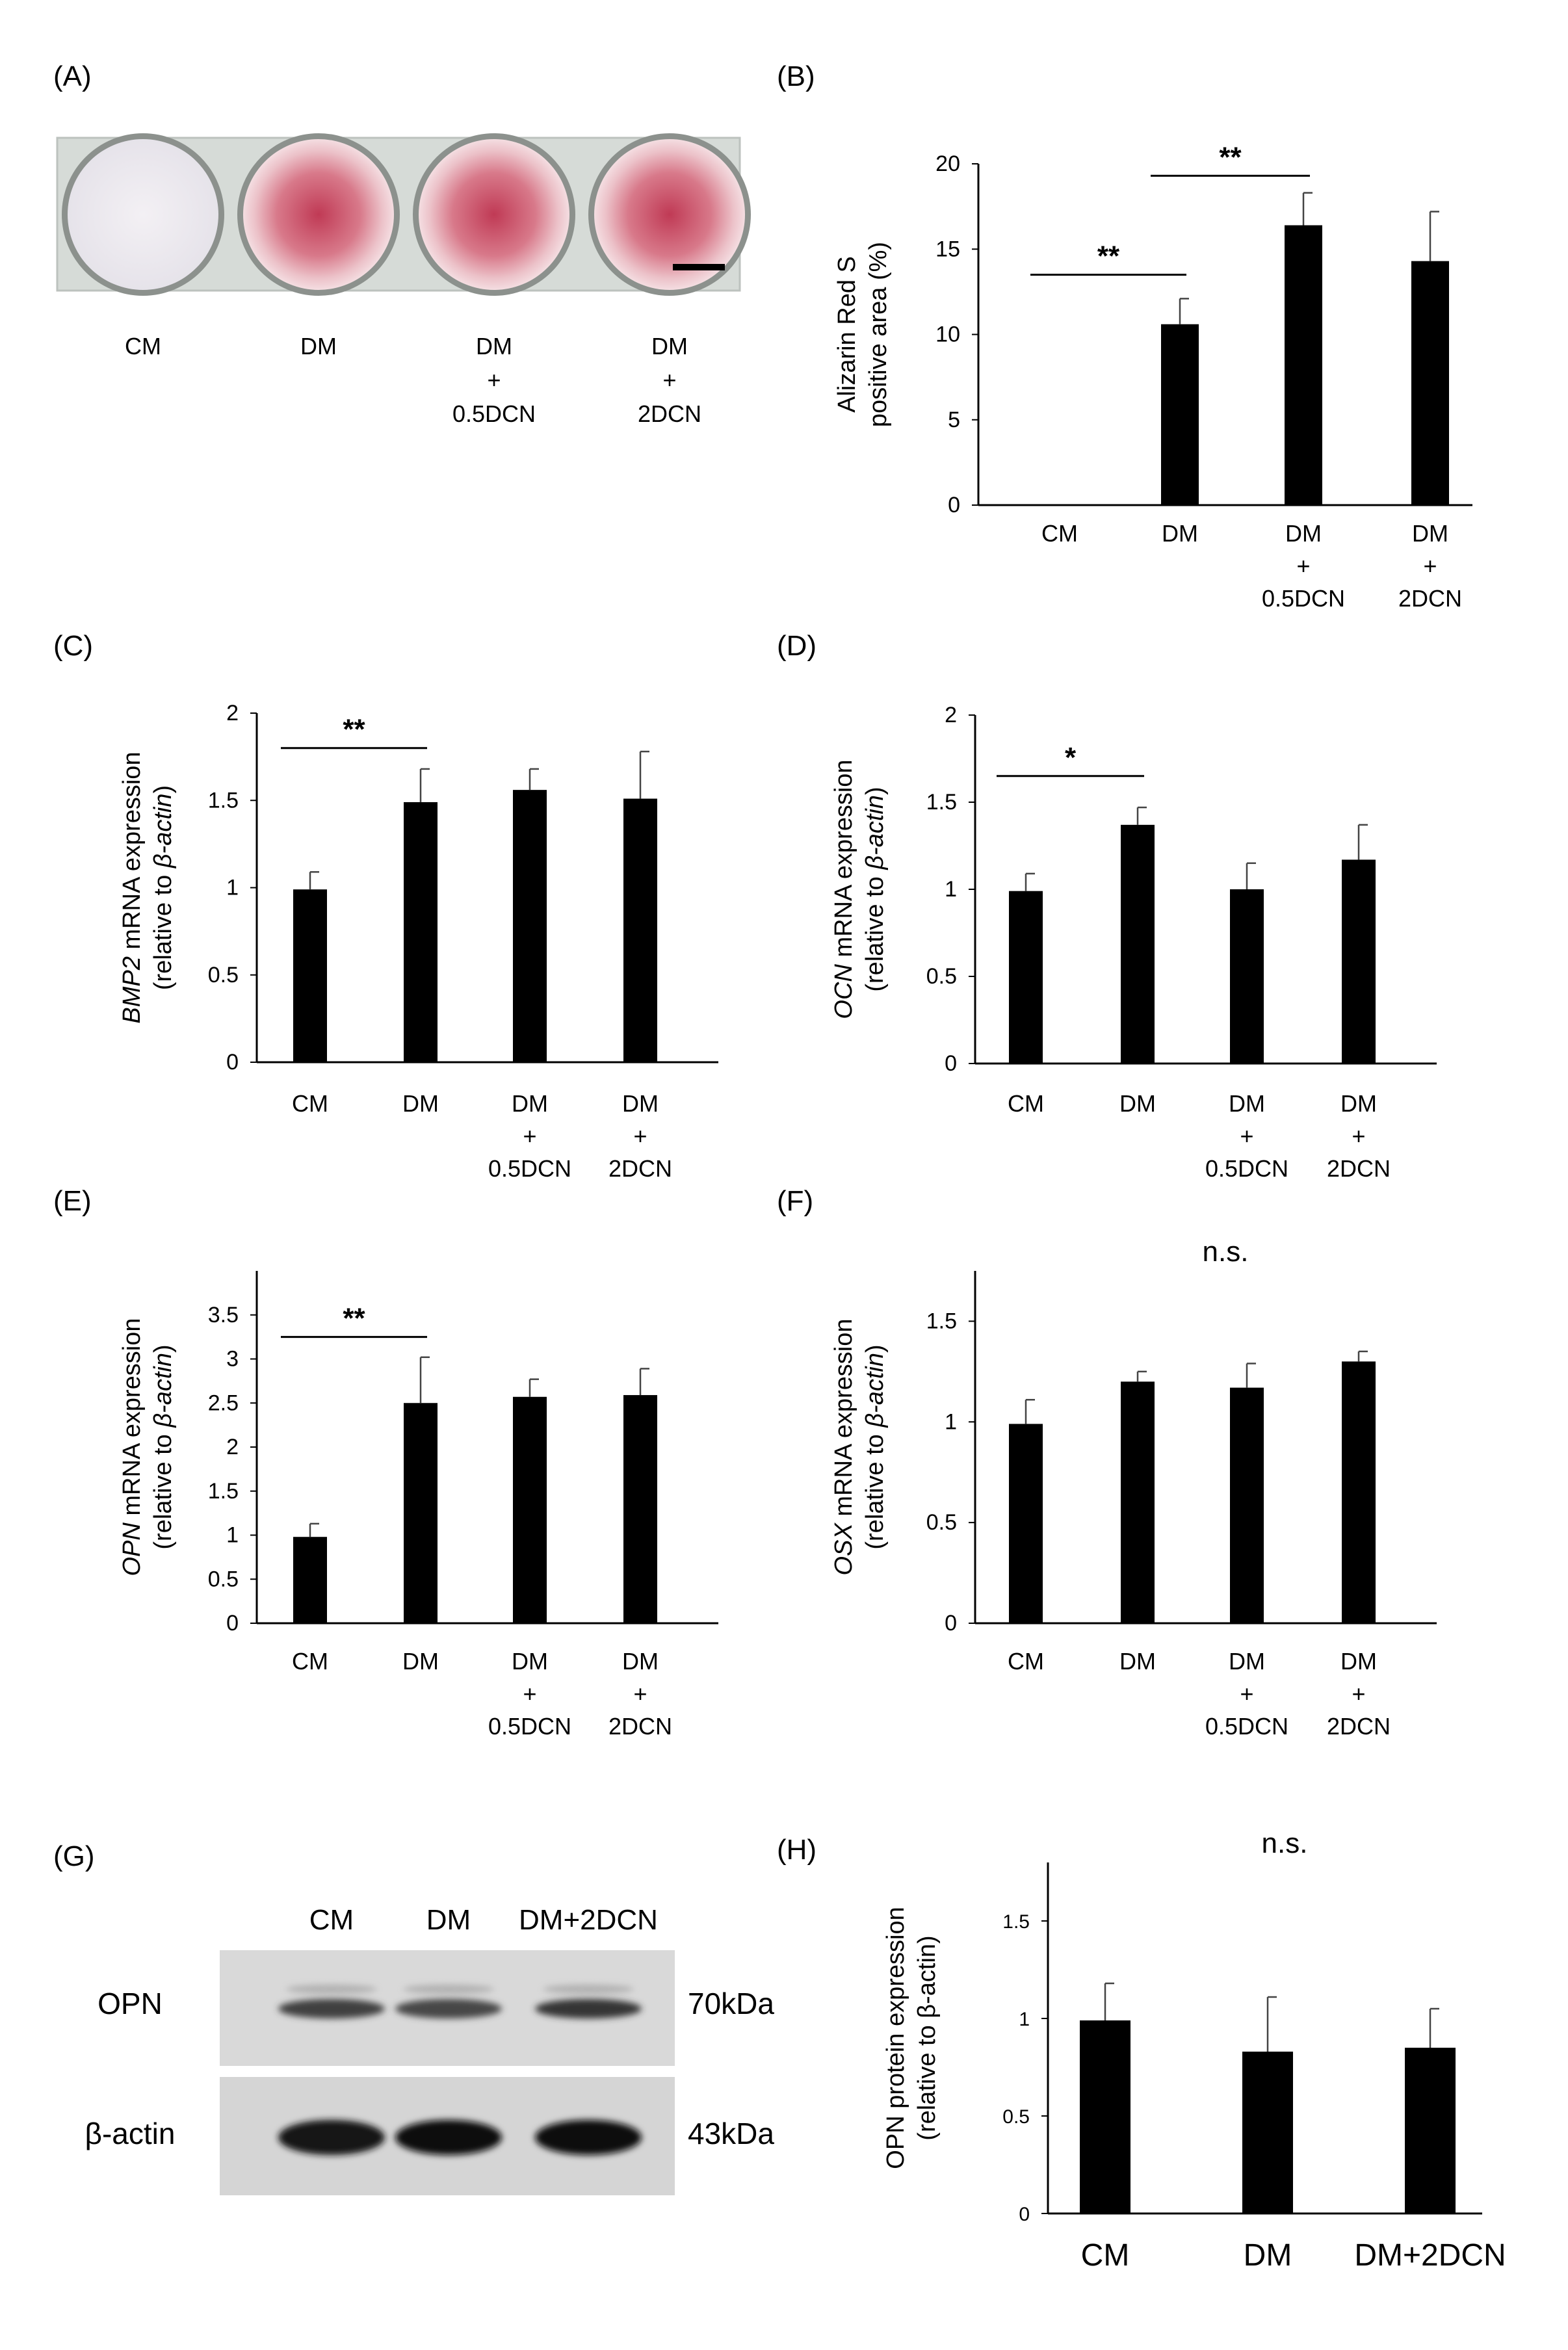 The width and height of the screenshot is (1568, 2350). Describe the element at coordinates (73, 646) in the screenshot. I see `panel-c-letter: (C)` at that location.